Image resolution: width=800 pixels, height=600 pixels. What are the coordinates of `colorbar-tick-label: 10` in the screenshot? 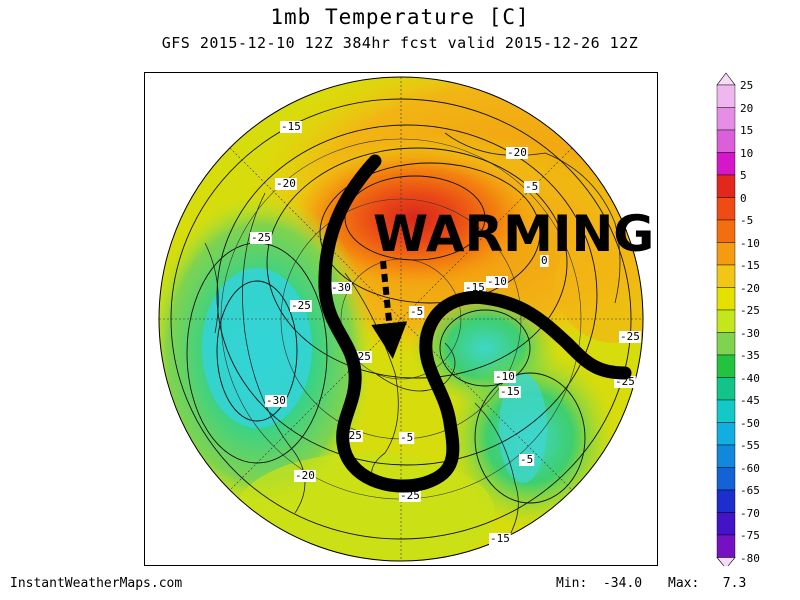 It's located at (747, 153).